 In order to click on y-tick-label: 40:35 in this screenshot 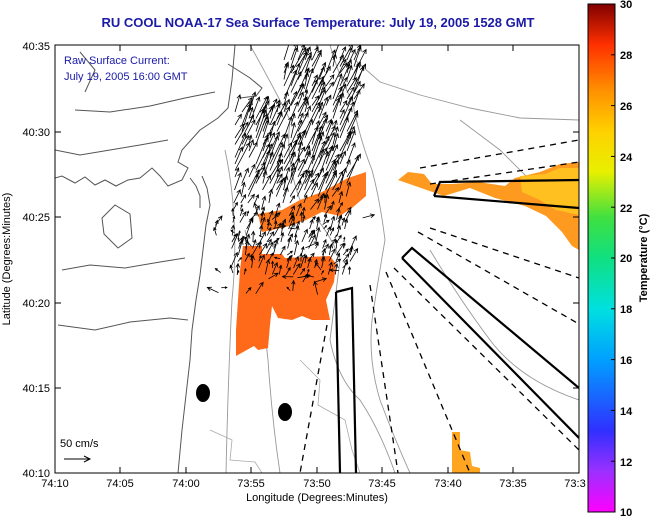, I will do `click(36, 47)`.